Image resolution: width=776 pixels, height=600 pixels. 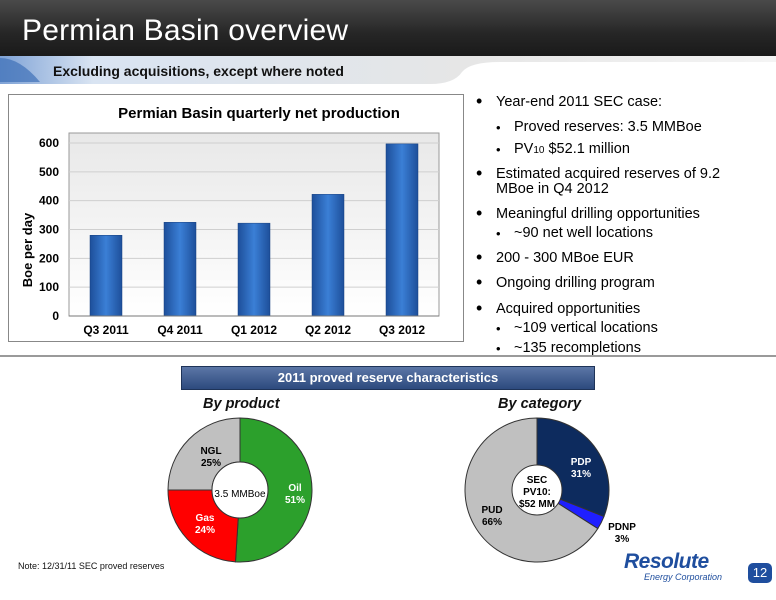 I want to click on section-divider, so click(x=388, y=356).